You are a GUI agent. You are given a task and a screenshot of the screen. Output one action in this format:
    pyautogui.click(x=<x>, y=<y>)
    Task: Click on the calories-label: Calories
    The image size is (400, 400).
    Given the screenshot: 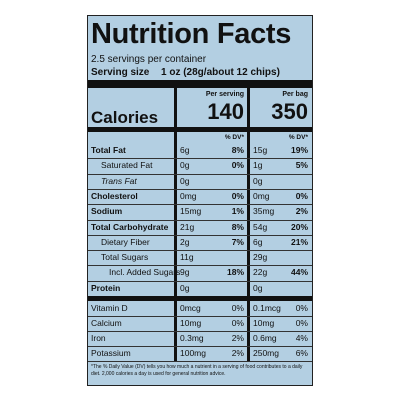 What is the action you would take?
    pyautogui.click(x=125, y=117)
    